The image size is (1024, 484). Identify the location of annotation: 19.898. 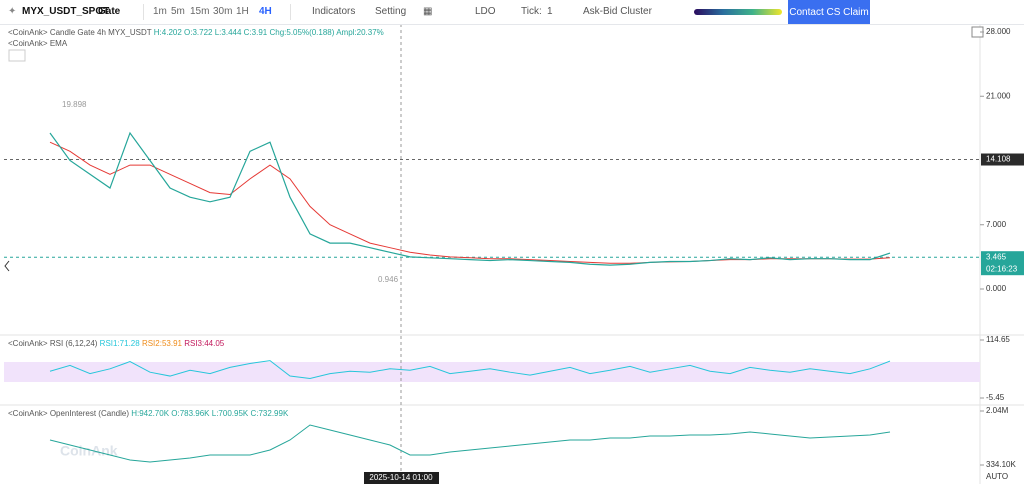
(74, 104).